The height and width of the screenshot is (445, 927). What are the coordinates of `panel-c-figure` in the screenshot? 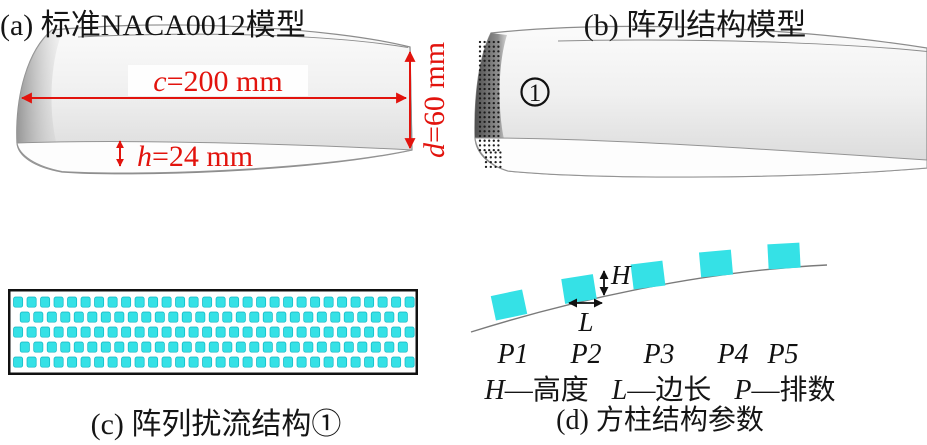 It's located at (213, 332).